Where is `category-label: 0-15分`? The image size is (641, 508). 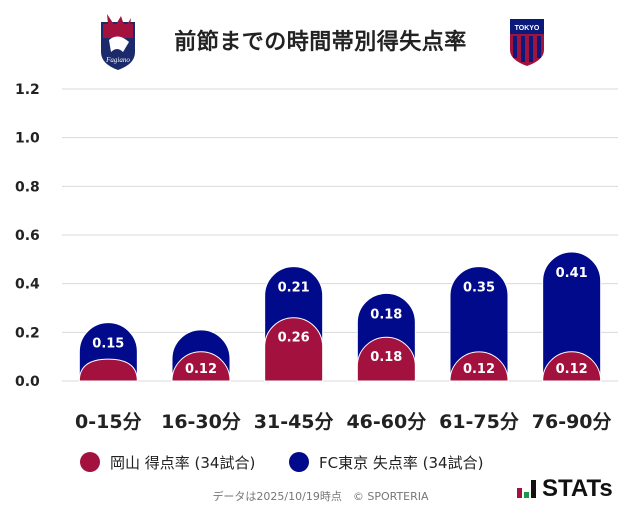
category-label: 0-15分 is located at coordinates (108, 422).